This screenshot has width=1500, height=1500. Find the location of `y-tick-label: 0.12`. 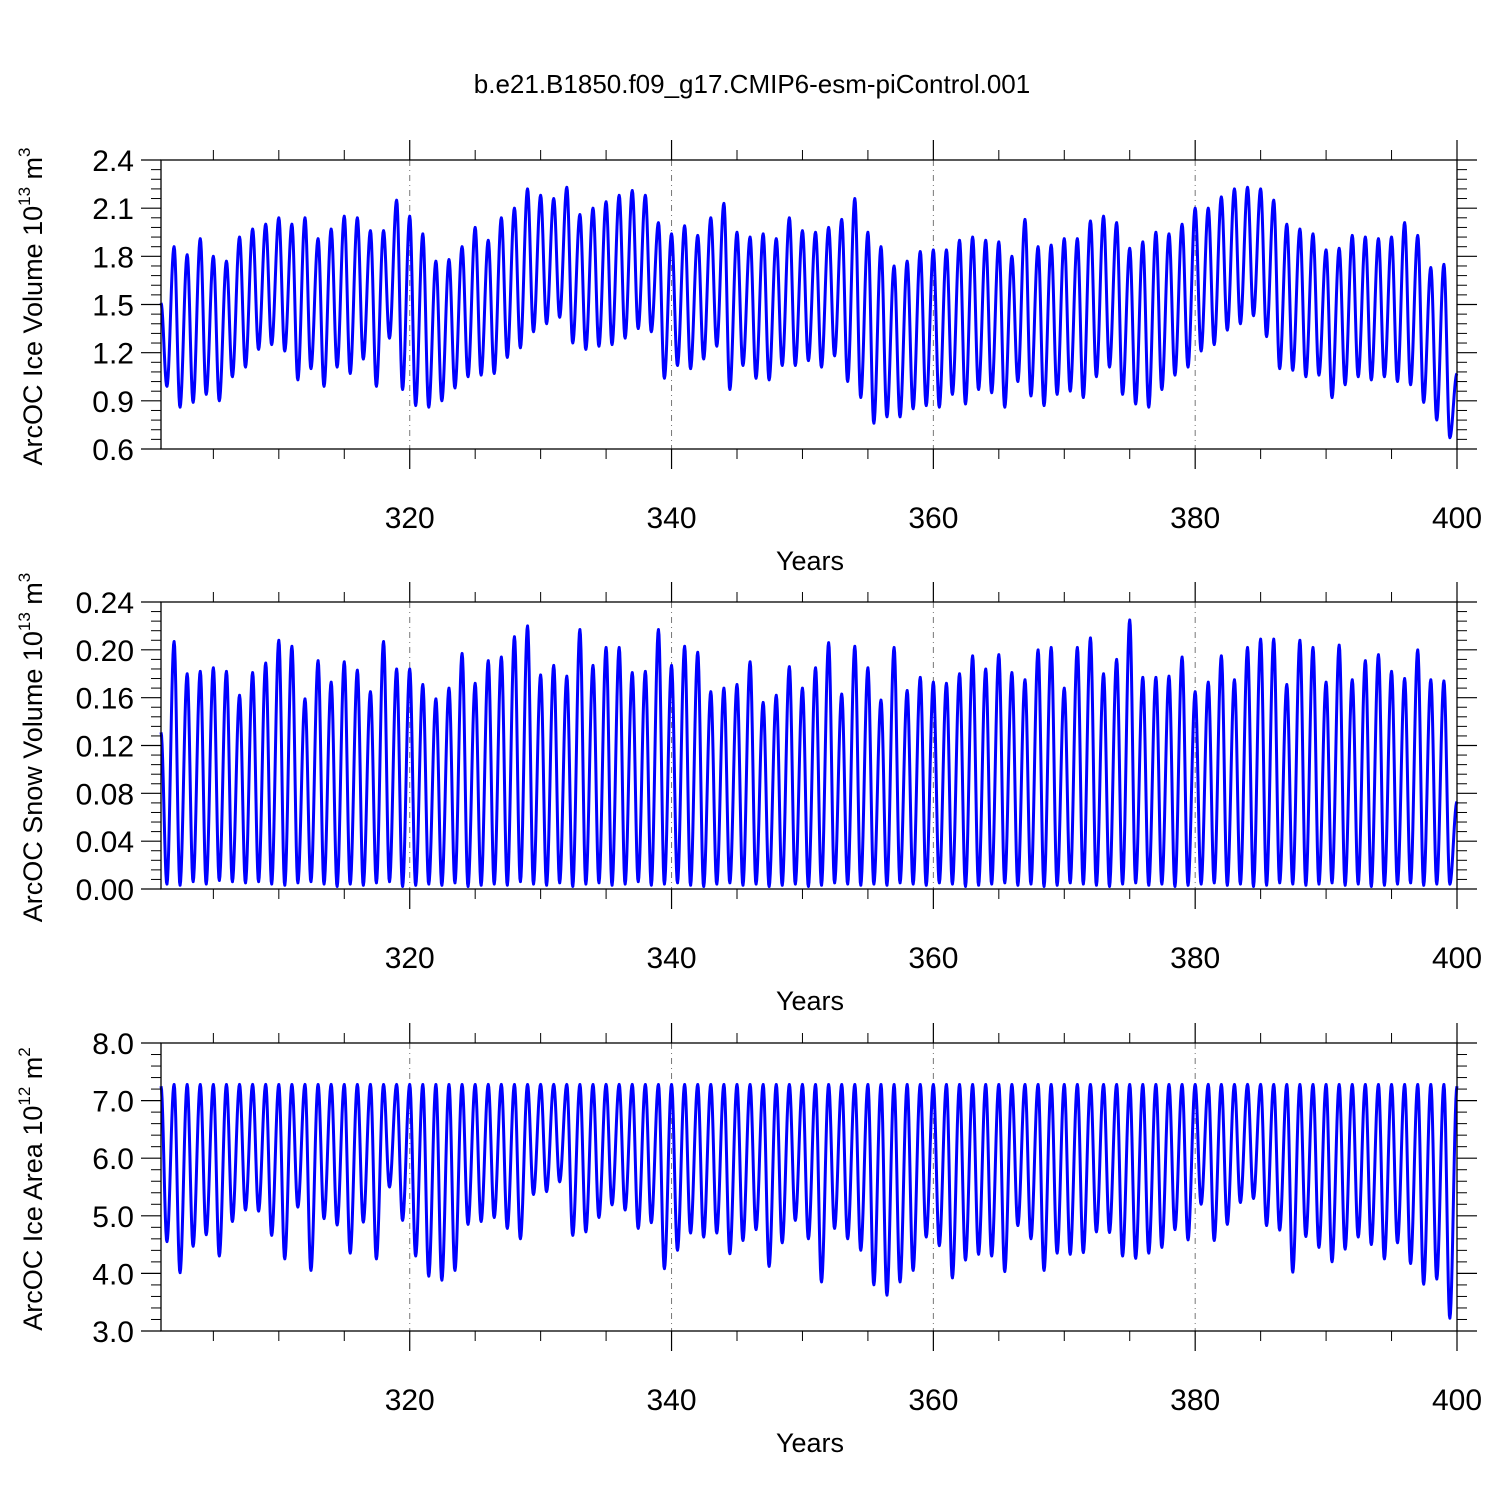

y-tick-label: 0.12 is located at coordinates (105, 747).